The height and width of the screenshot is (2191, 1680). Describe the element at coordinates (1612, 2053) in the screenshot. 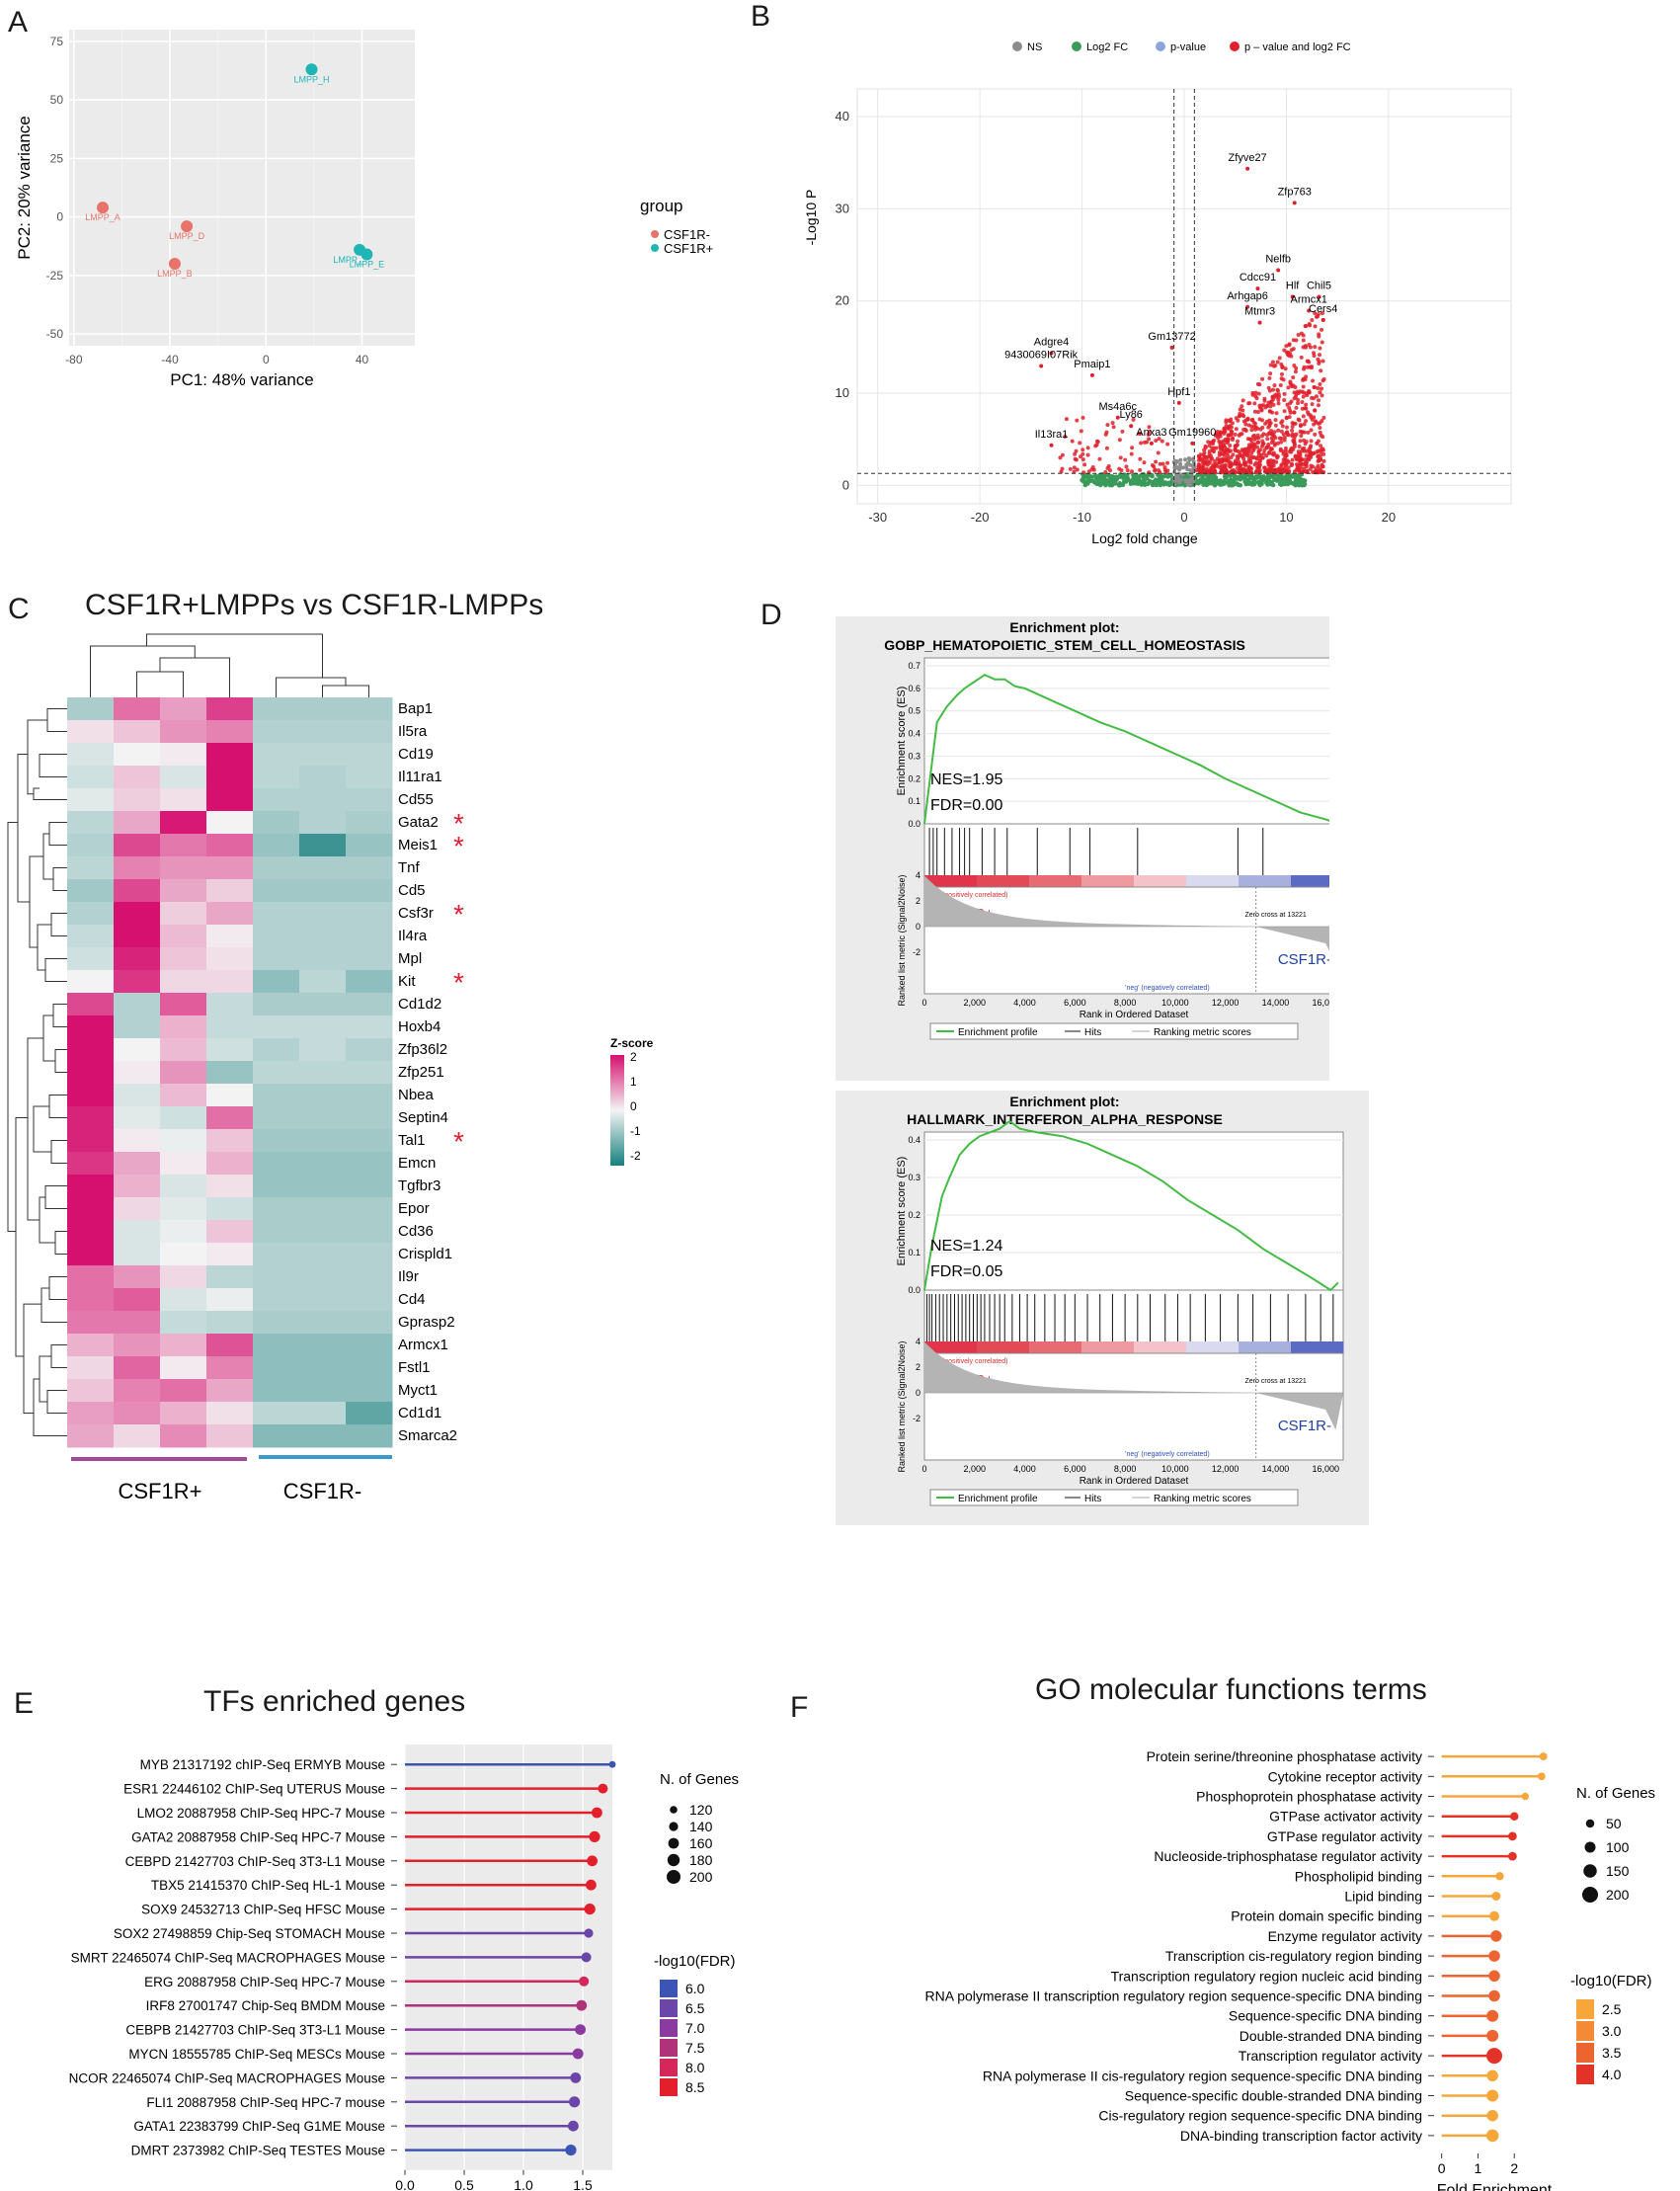

I see `color-legend-label: 3.5` at that location.